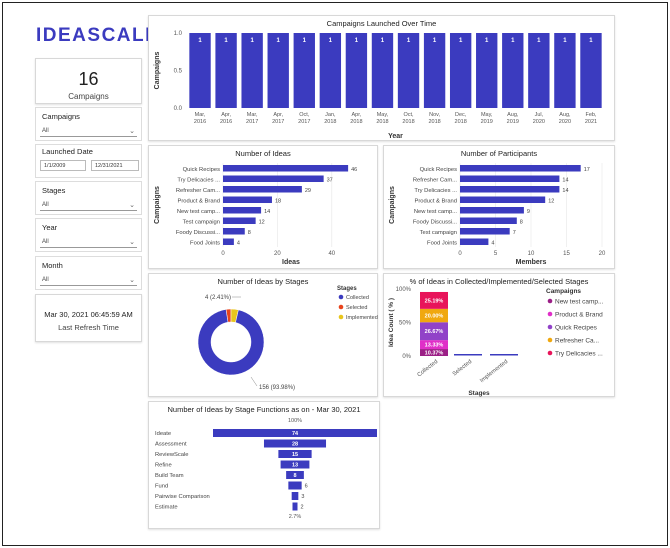 The image size is (670, 548). I want to click on data-label: 17, so click(587, 170).